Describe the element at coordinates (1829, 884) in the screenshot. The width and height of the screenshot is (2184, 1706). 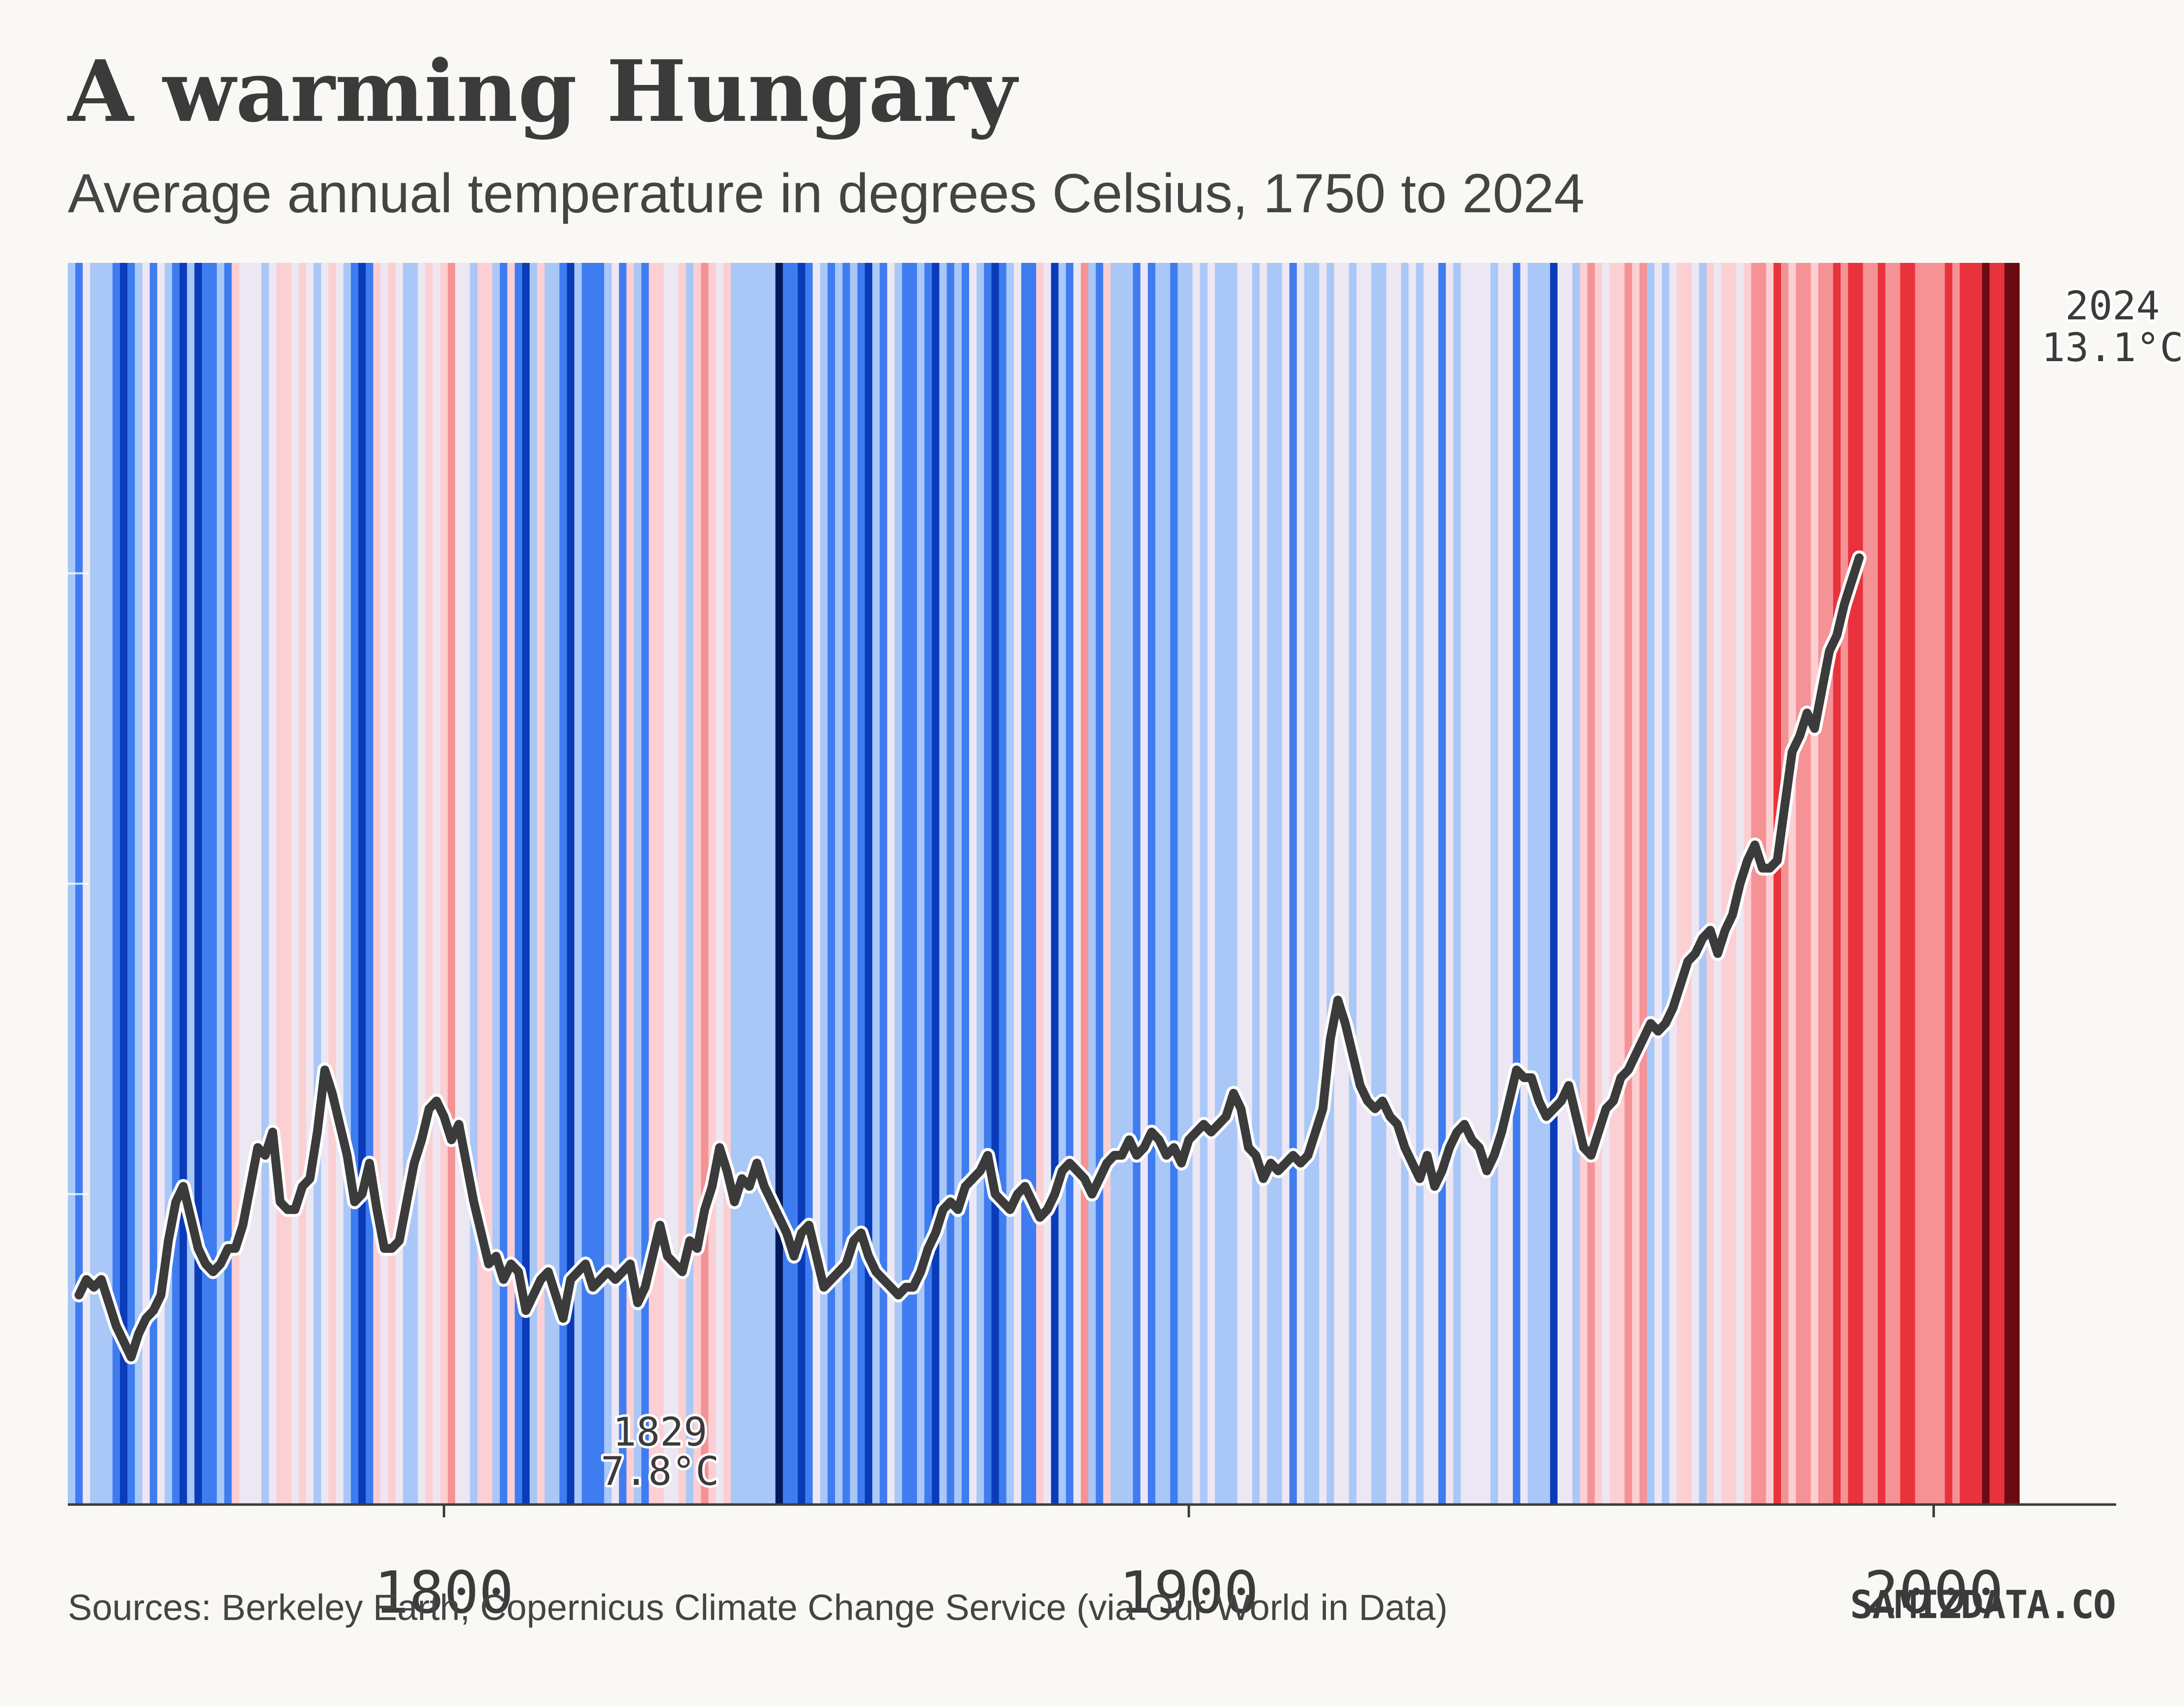
I see `stripe-1986` at that location.